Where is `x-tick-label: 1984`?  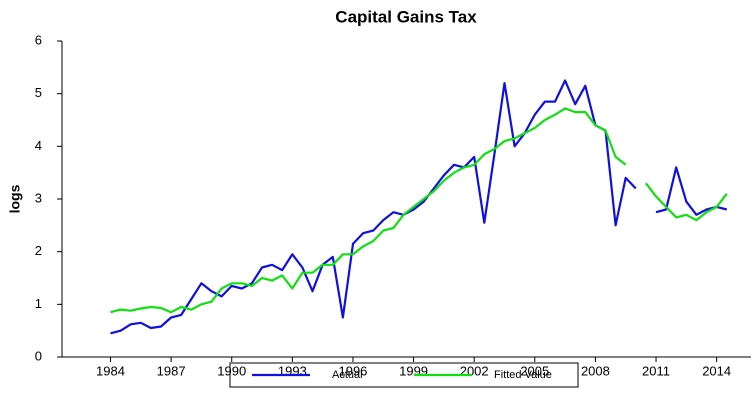 x-tick-label: 1984 is located at coordinates (110, 370).